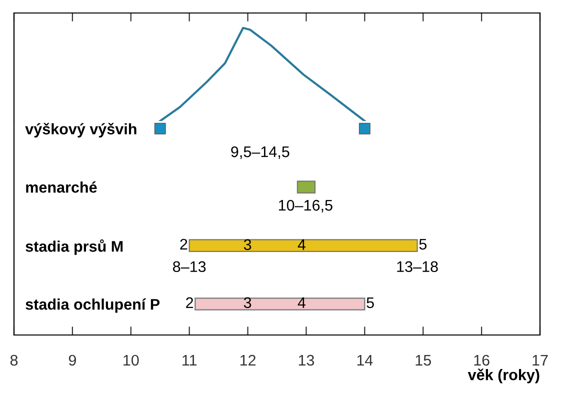 The image size is (562, 396). Describe the element at coordinates (14, 360) in the screenshot. I see `x-tick-label: 8` at that location.